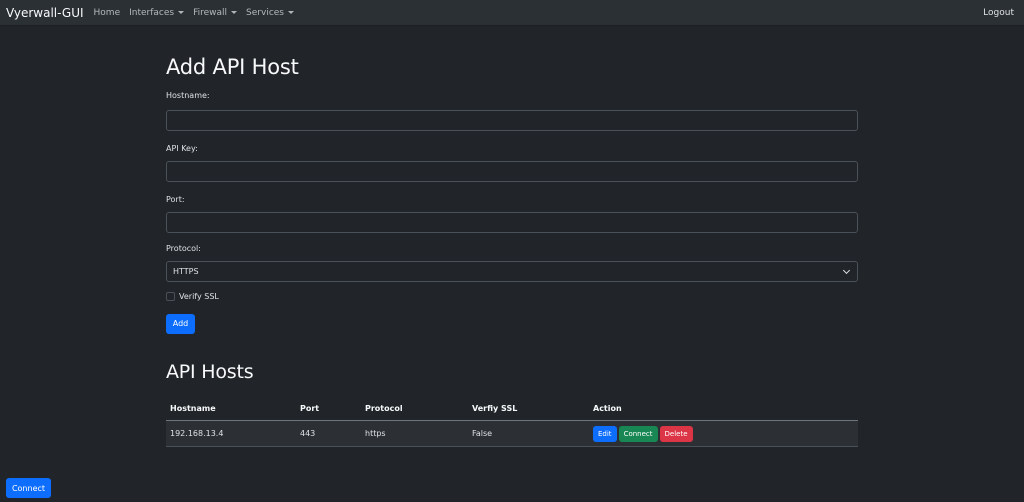  I want to click on edit-button: Edit, so click(605, 433).